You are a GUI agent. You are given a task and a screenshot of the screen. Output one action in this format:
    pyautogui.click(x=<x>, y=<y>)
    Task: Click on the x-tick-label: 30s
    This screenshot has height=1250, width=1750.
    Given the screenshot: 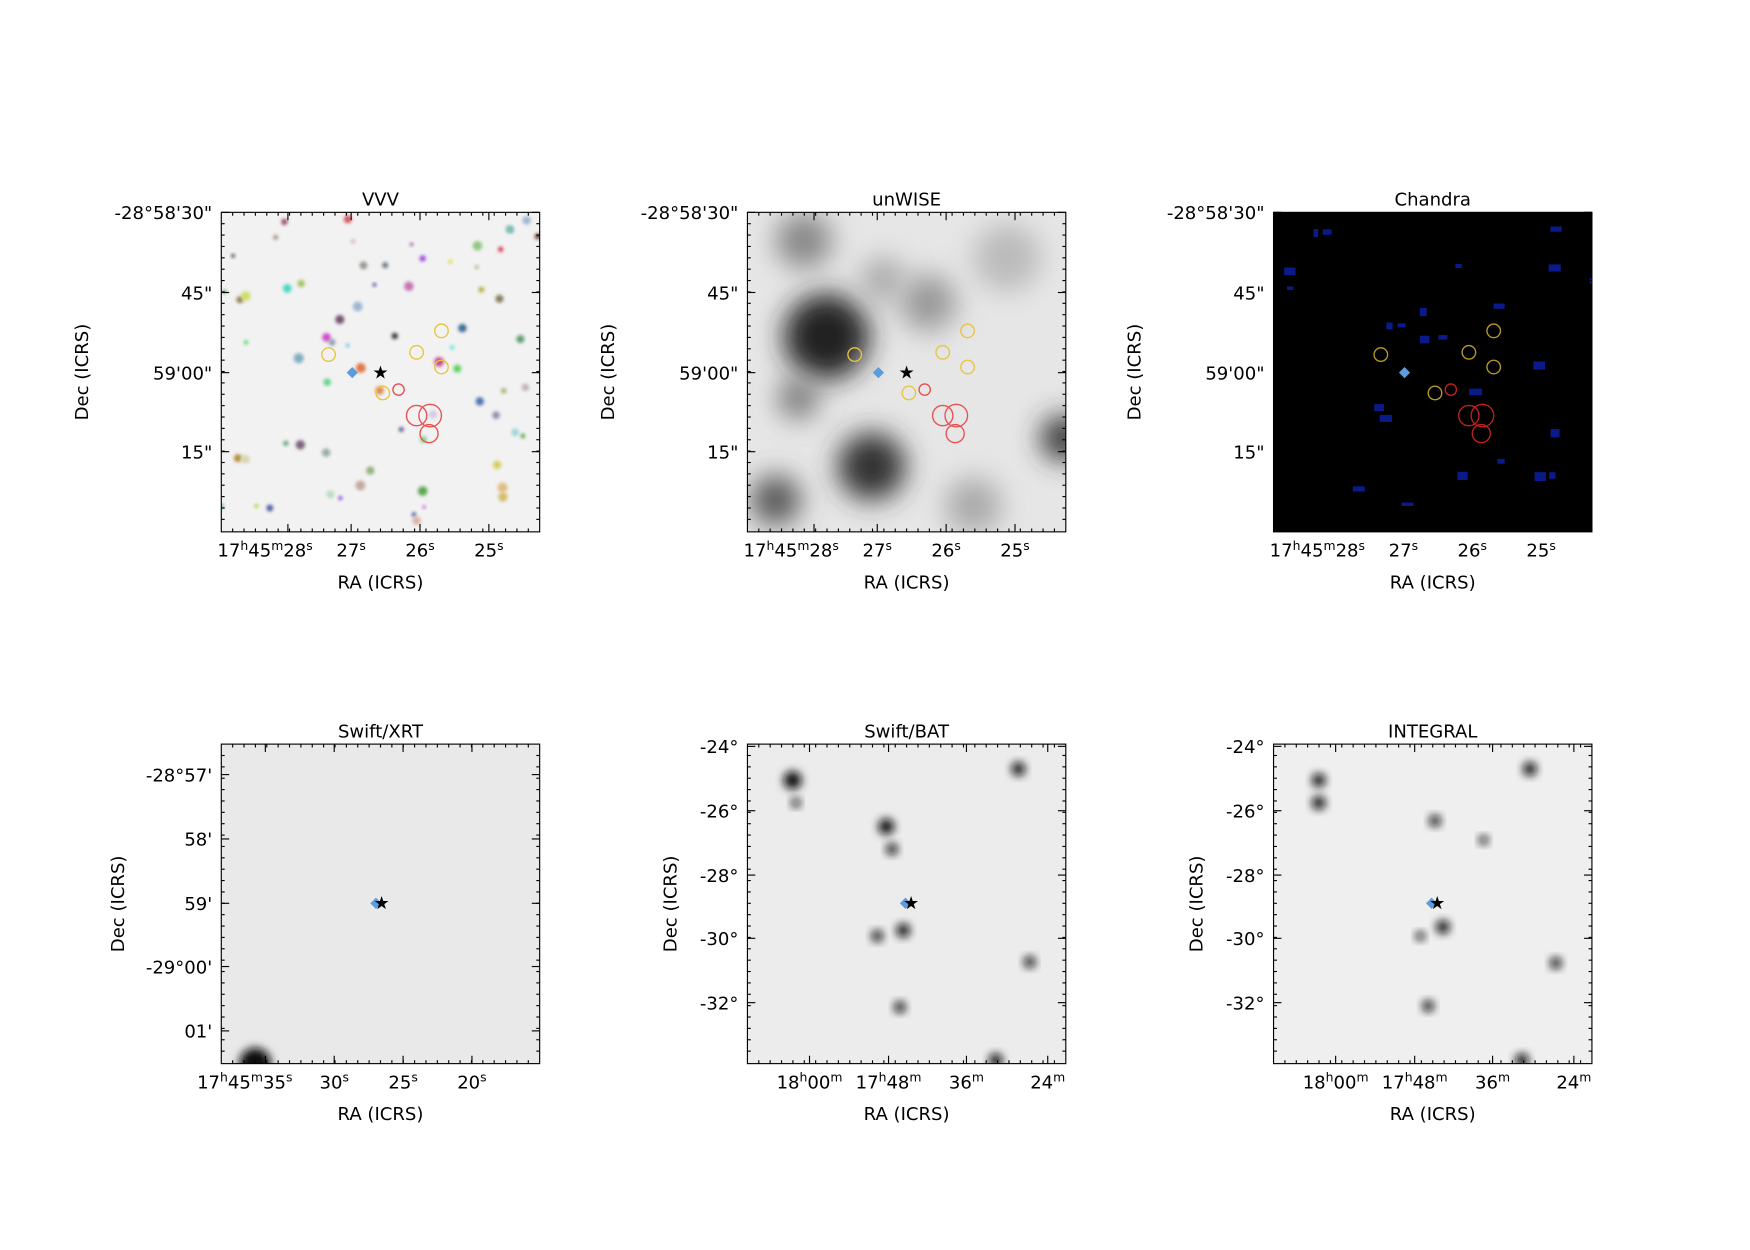 What is the action you would take?
    pyautogui.click(x=333, y=1082)
    